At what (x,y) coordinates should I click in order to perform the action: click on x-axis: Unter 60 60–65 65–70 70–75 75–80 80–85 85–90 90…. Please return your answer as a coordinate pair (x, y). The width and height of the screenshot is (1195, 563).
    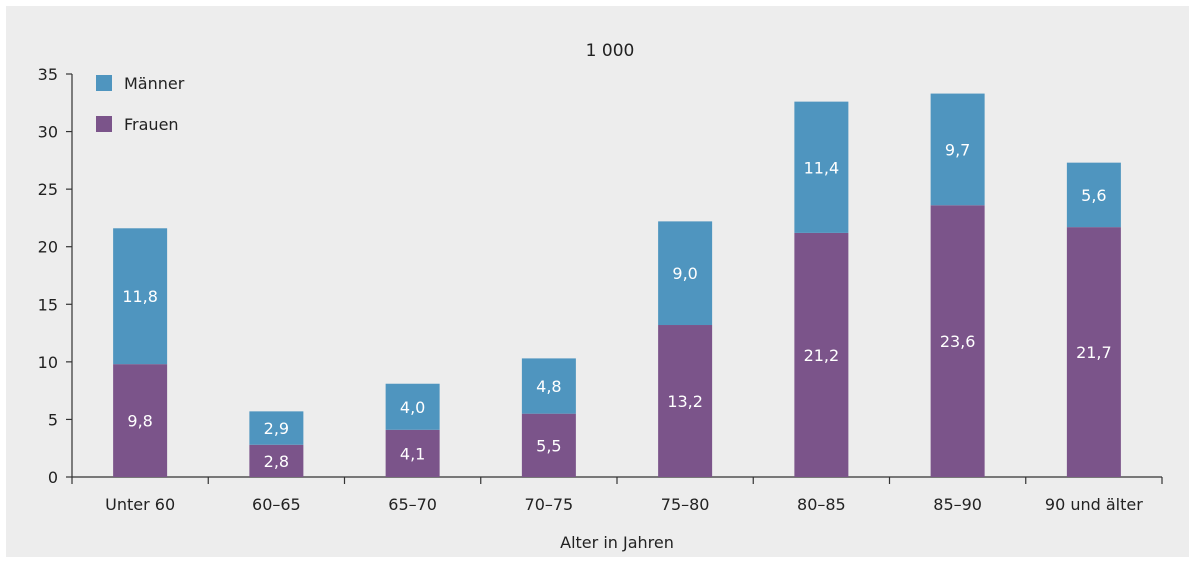
    Looking at the image, I should click on (617, 495).